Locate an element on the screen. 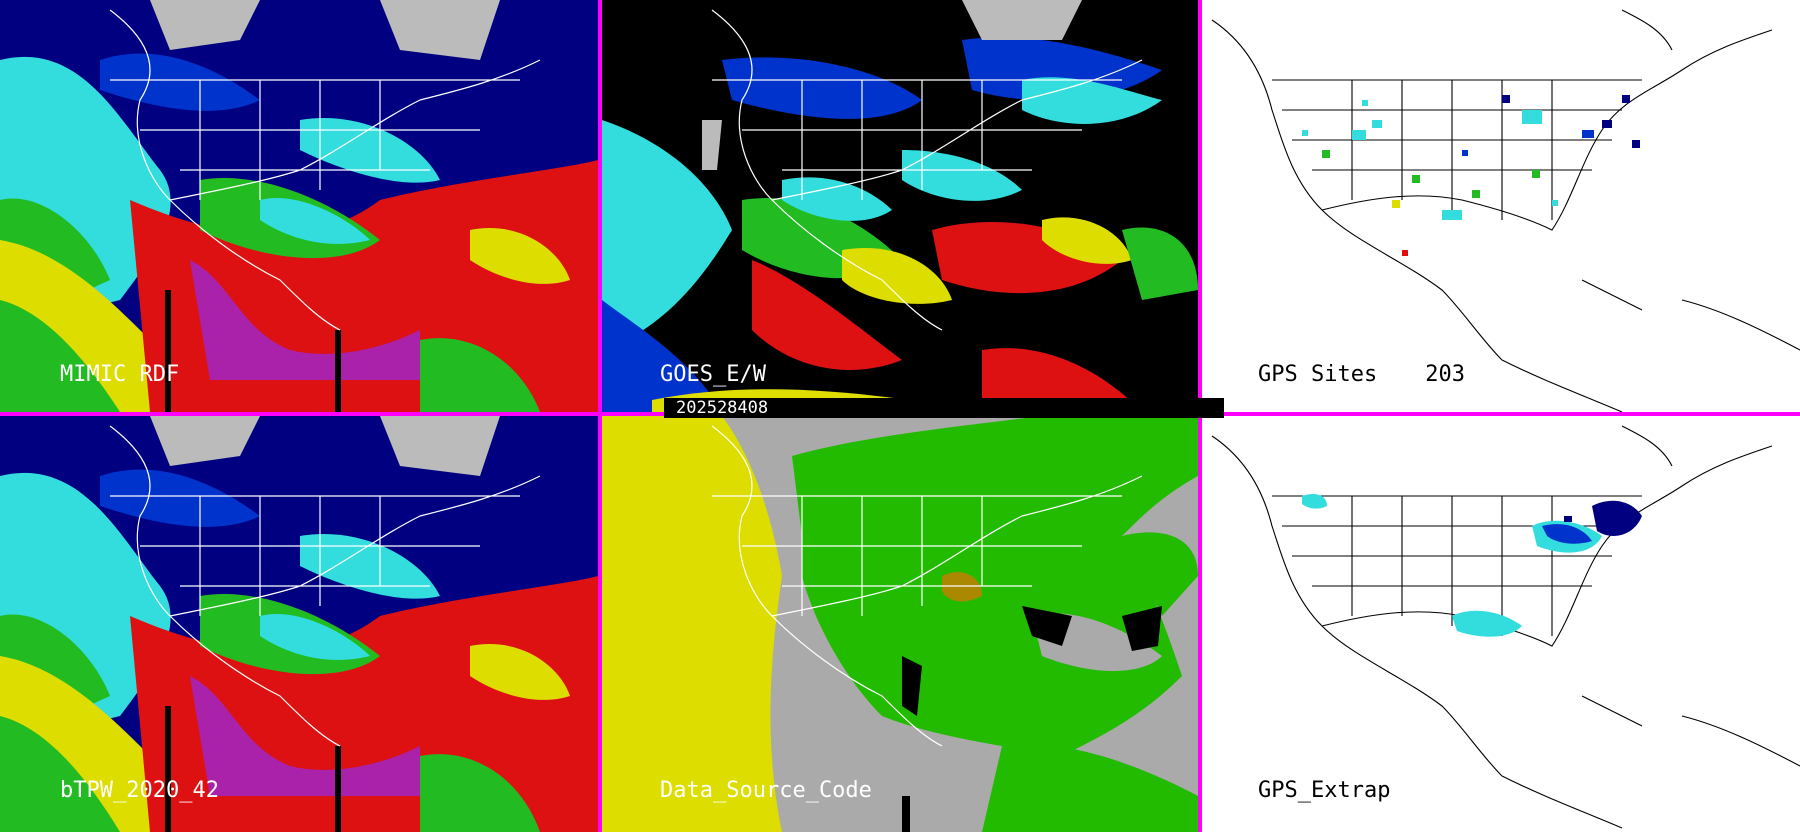 Image resolution: width=1800 pixels, height=832 pixels. gps-sites-label: GPS Sites 203 is located at coordinates (1361, 374).